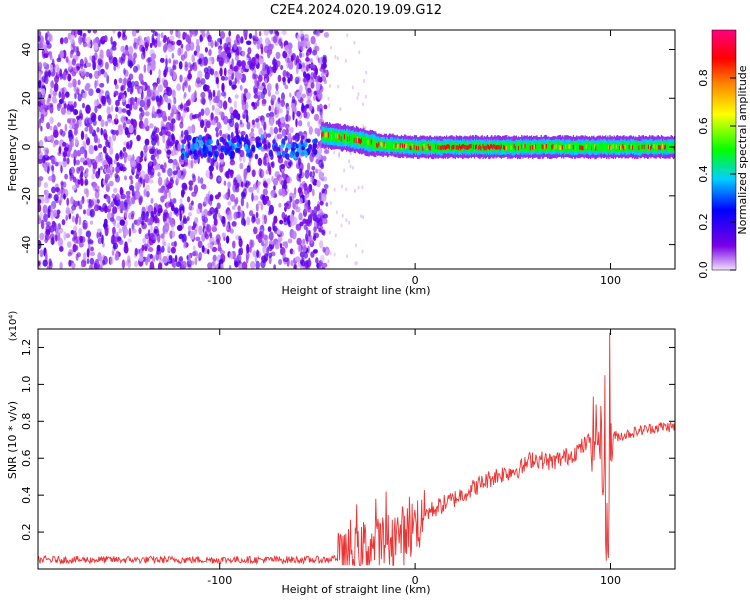  Describe the element at coordinates (356, 10) in the screenshot. I see `chart-title: C2E4.2024.020.19.09.G12` at that location.